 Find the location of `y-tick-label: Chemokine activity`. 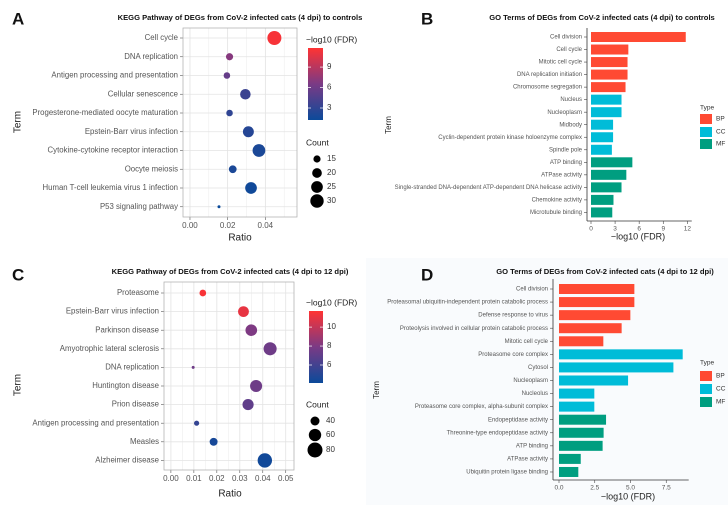

y-tick-label: Chemokine activity is located at coordinates (557, 200).